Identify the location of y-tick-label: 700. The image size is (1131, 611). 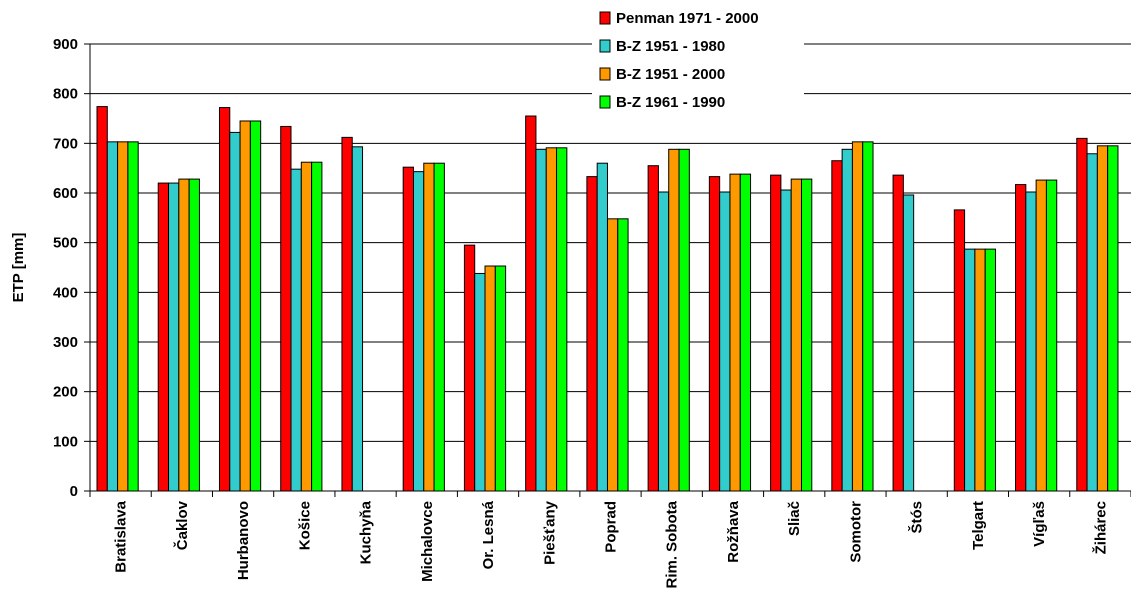
(65, 143).